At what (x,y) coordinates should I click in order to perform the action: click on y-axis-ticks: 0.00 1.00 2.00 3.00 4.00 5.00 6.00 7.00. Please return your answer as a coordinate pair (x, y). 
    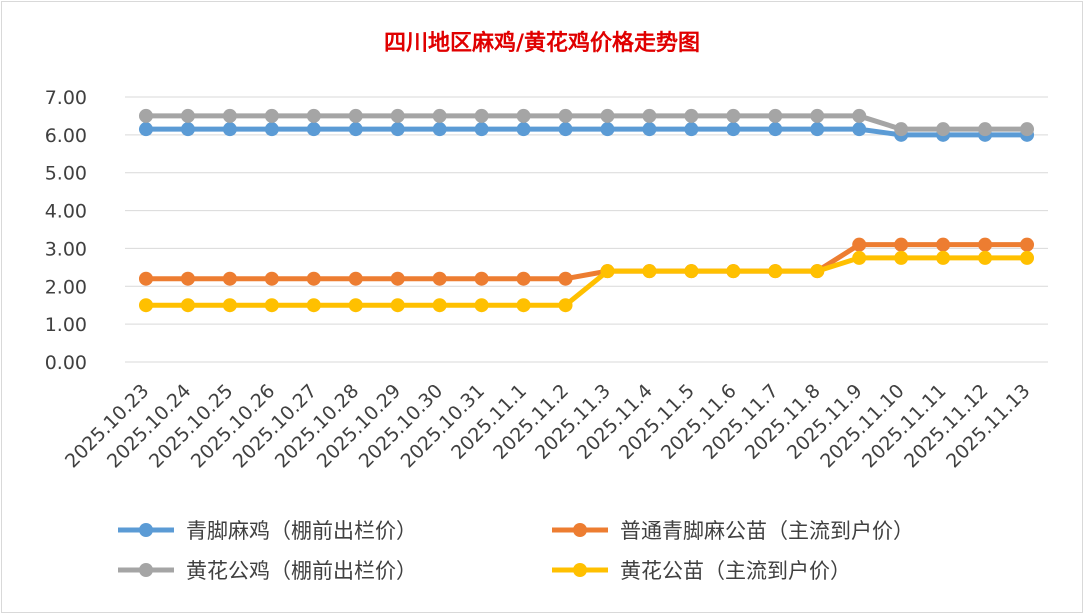
    Looking at the image, I should click on (66, 230).